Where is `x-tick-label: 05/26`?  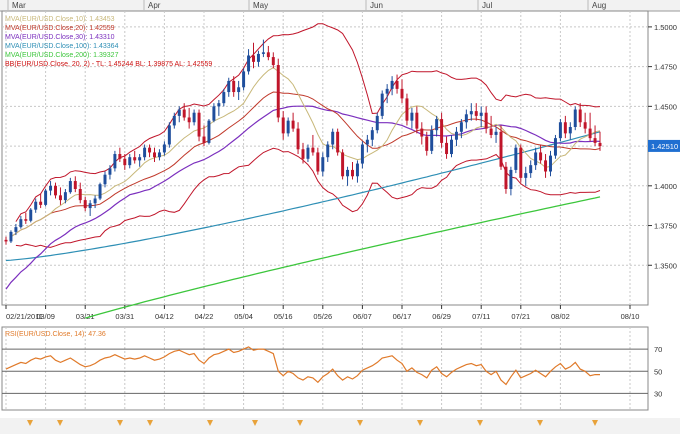 x-tick-label: 05/26 is located at coordinates (322, 316).